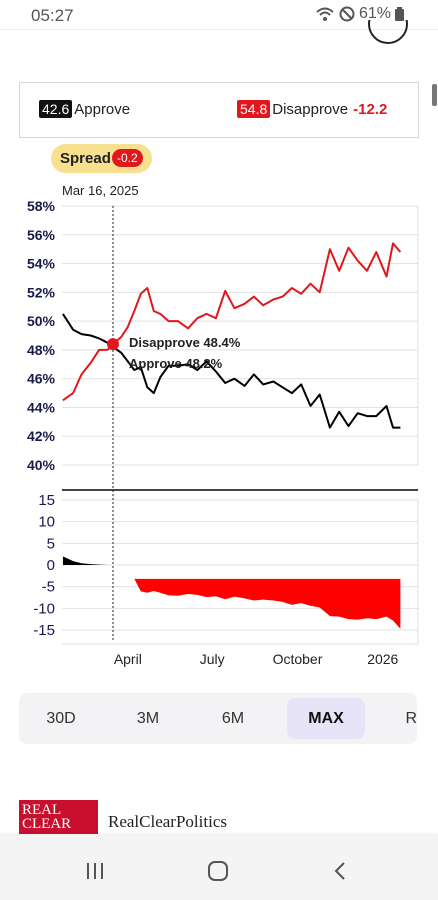  I want to click on approve-label: Approve, so click(102, 109).